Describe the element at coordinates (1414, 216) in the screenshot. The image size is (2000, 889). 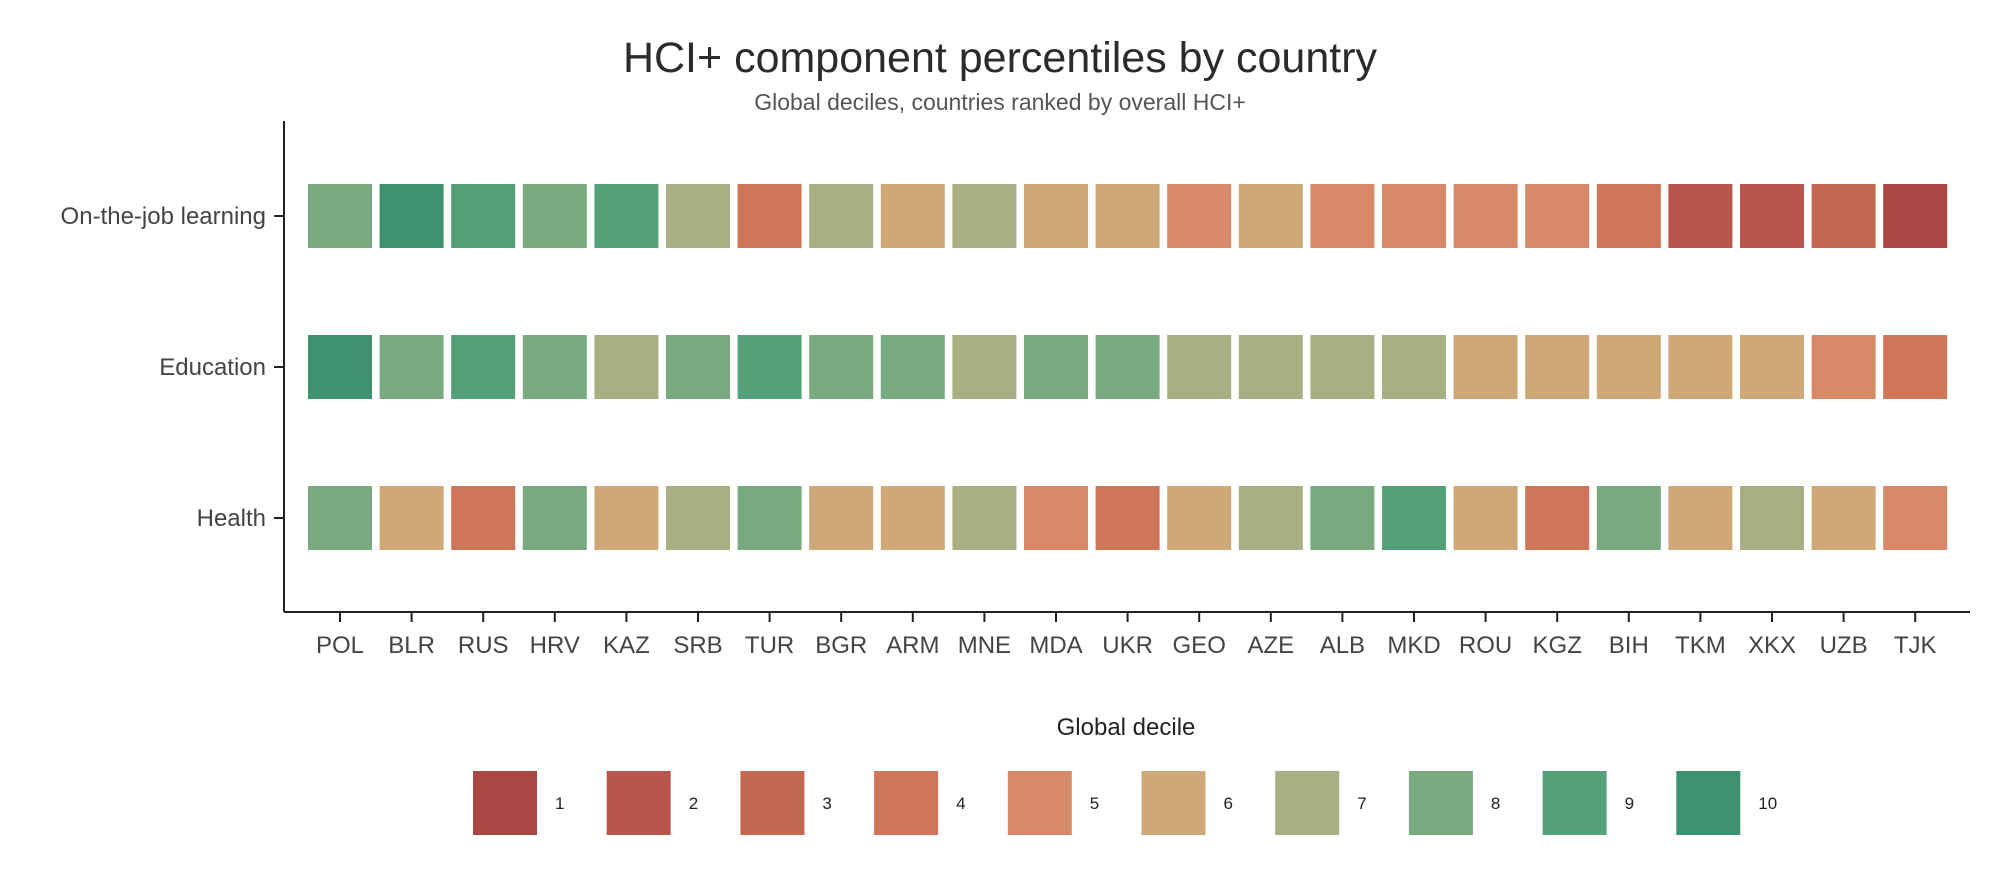
I see `cell-mkd-on-the-job-learning` at that location.